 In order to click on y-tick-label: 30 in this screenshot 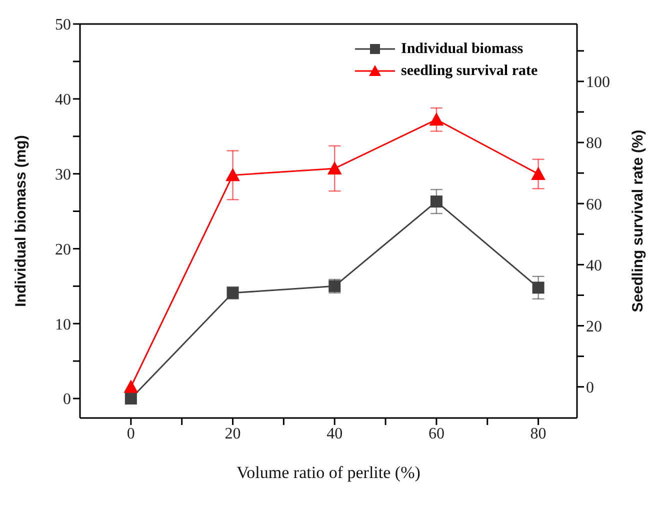, I will do `click(63, 175)`.